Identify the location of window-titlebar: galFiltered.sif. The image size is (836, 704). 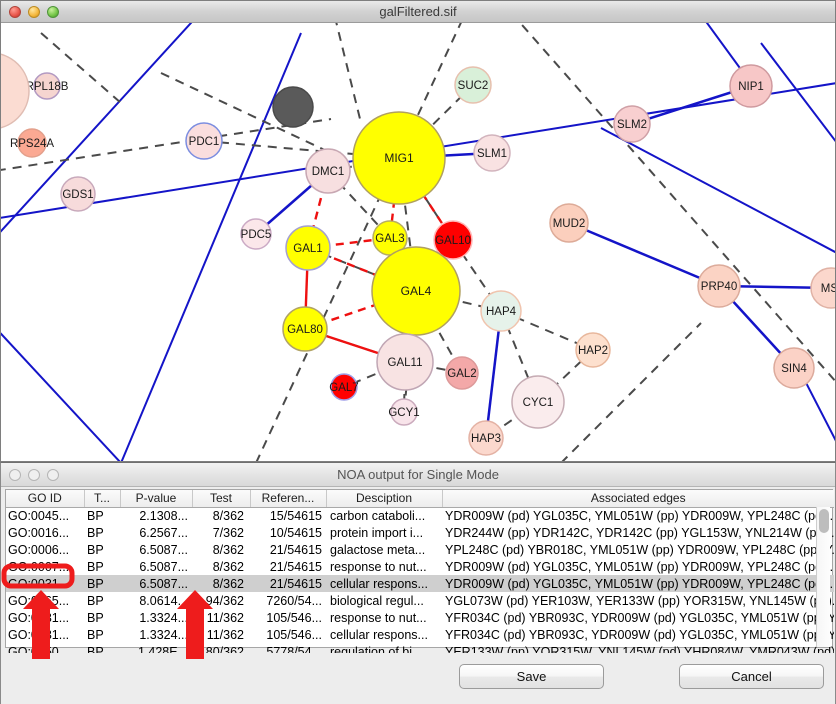
(418, 12).